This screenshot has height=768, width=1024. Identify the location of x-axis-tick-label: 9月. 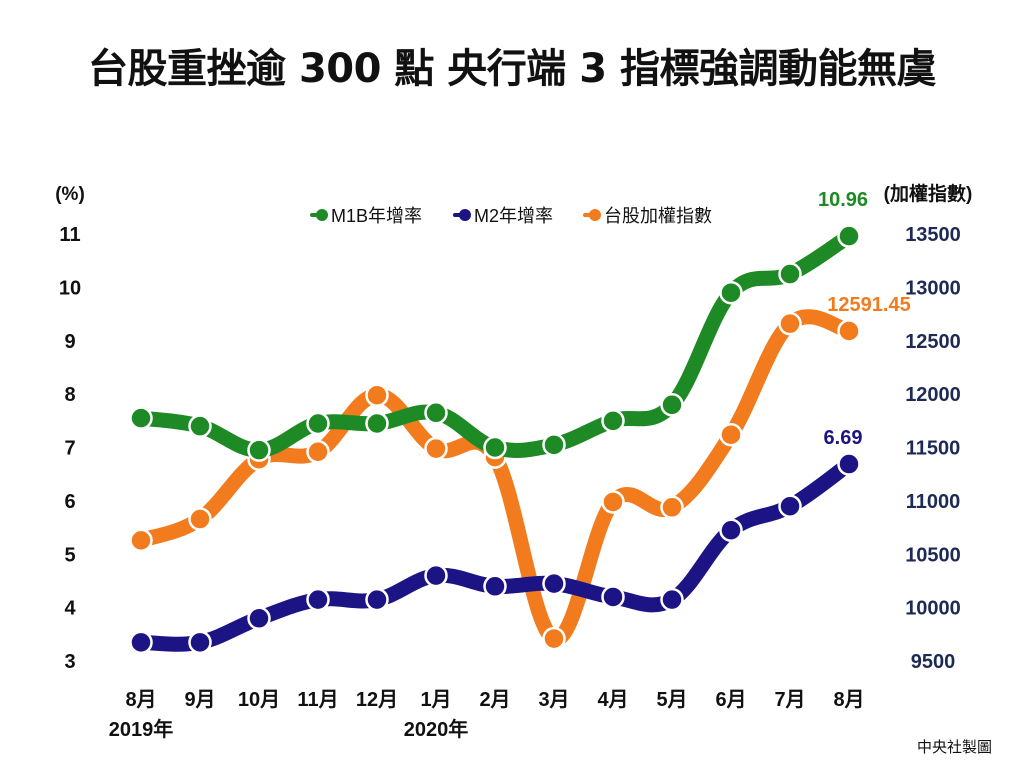
(199, 700).